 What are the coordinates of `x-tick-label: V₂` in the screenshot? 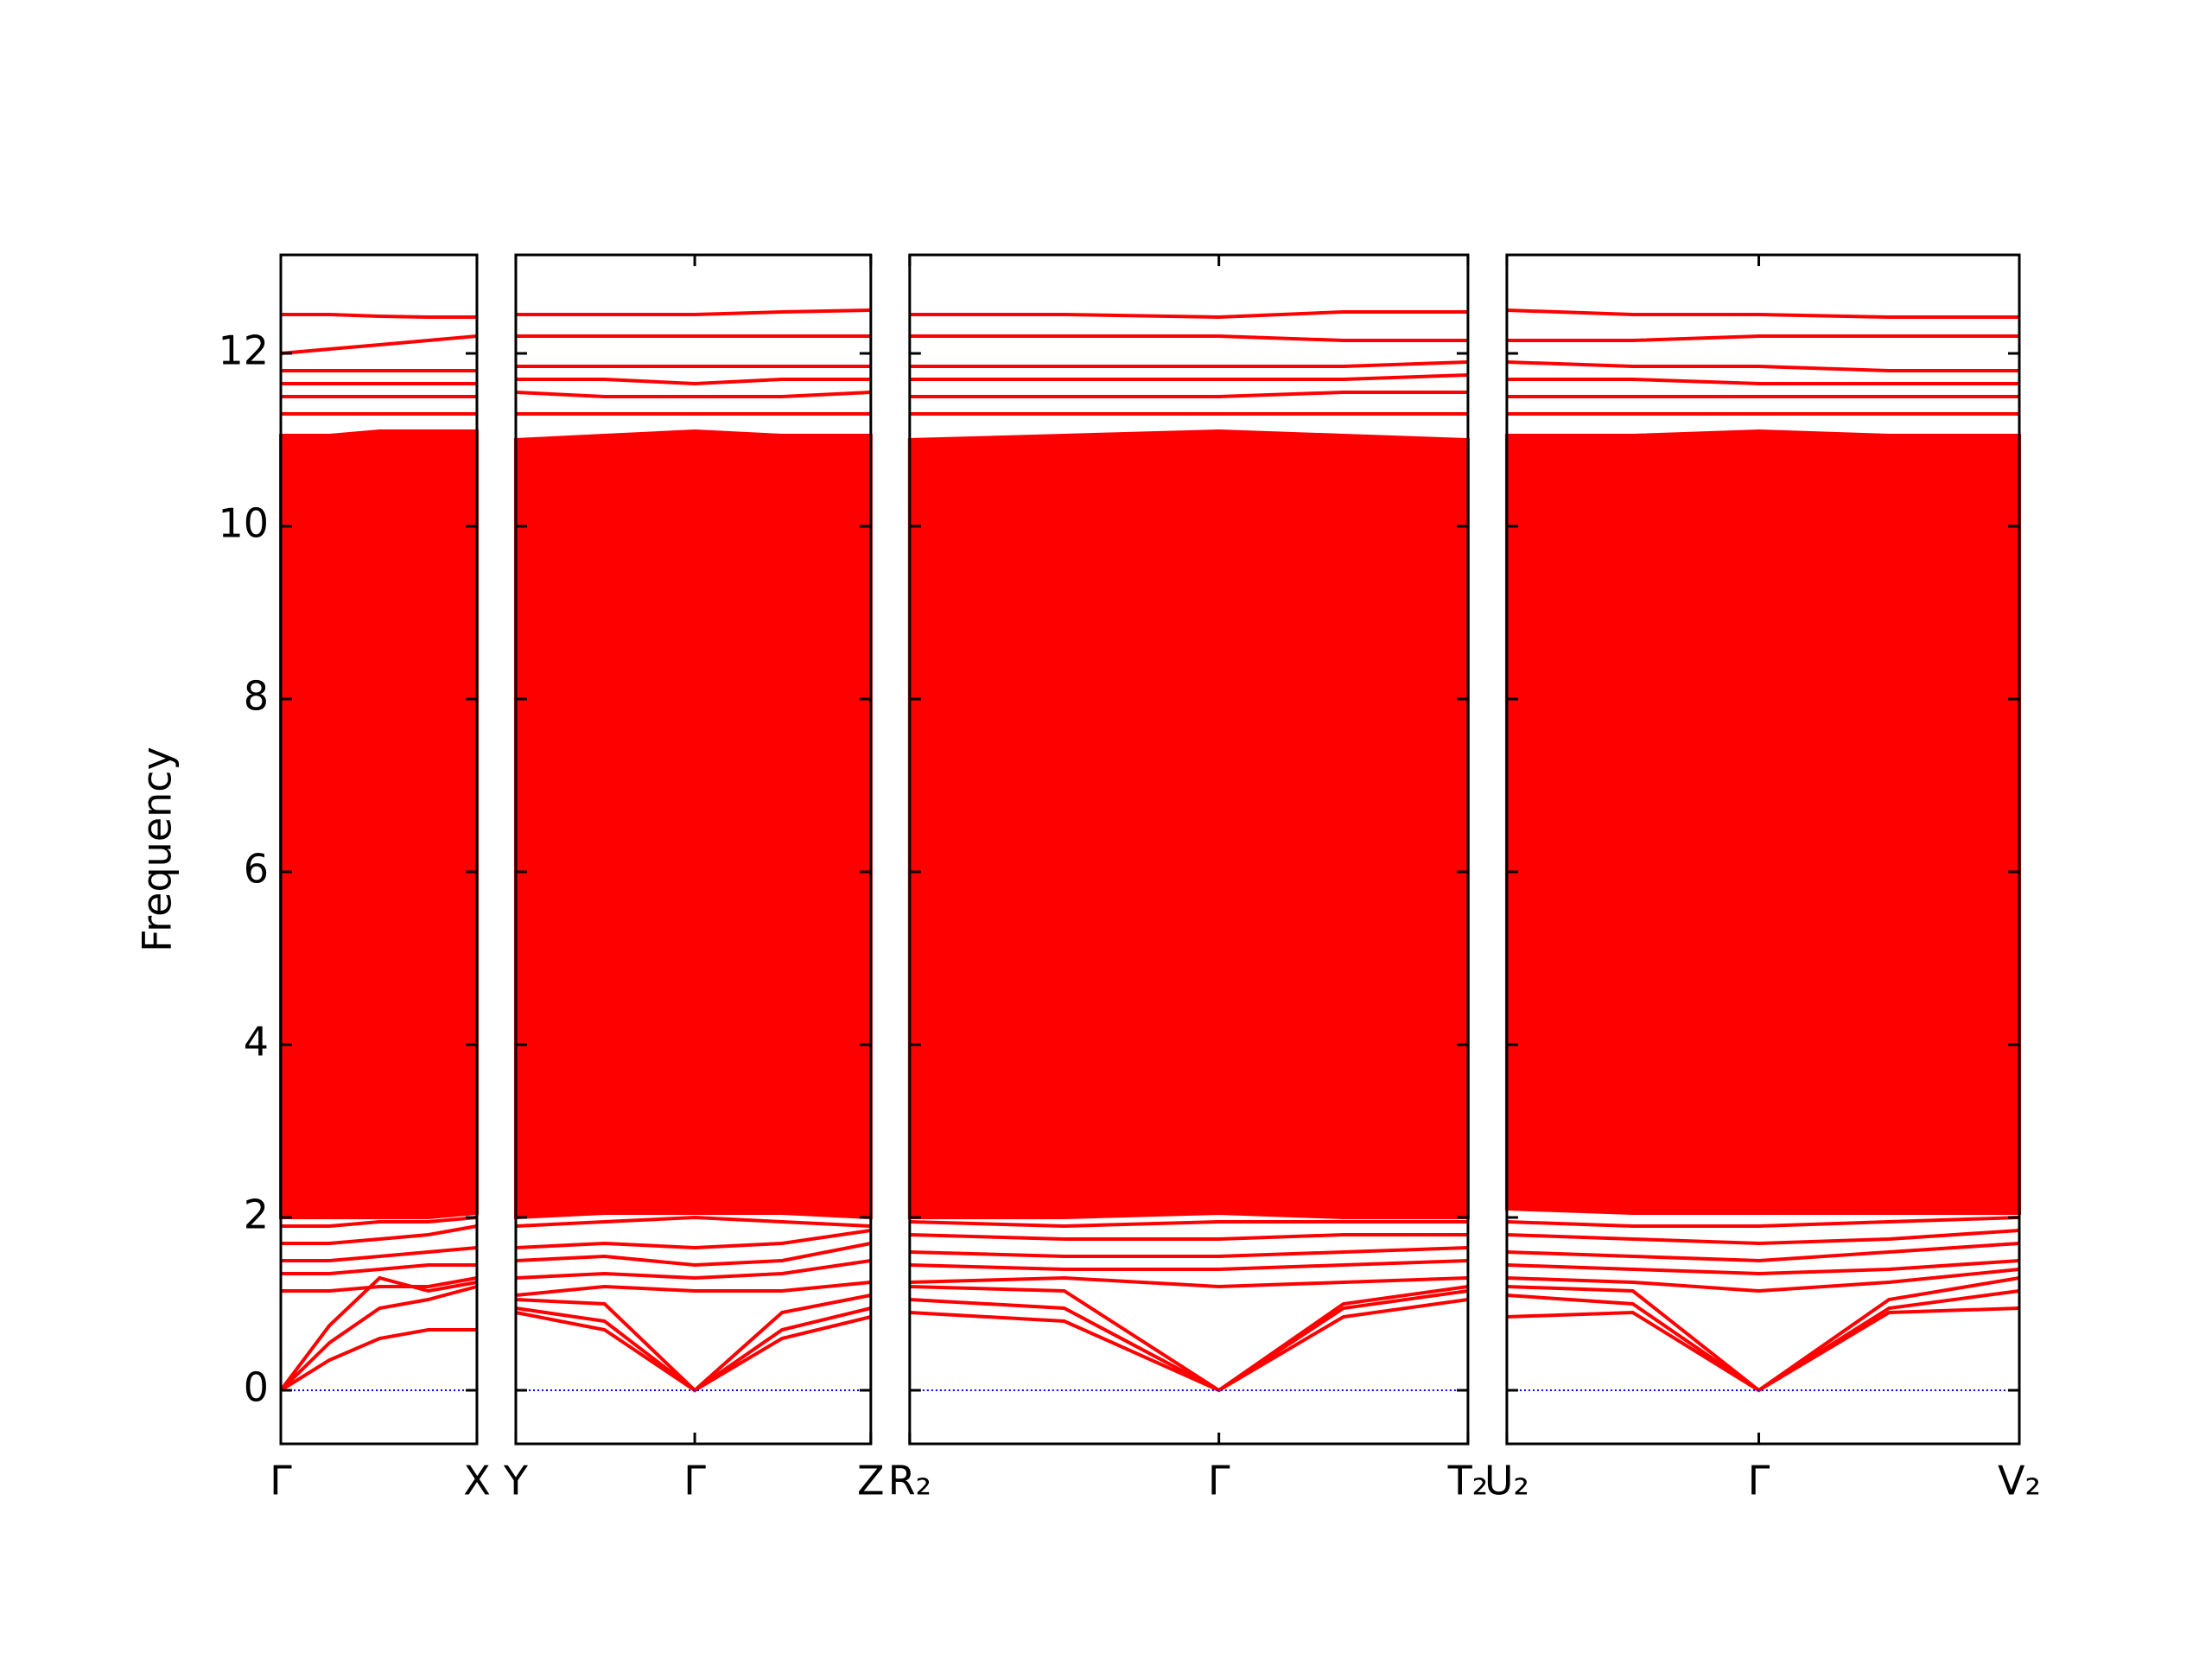 It's located at (2019, 1481).